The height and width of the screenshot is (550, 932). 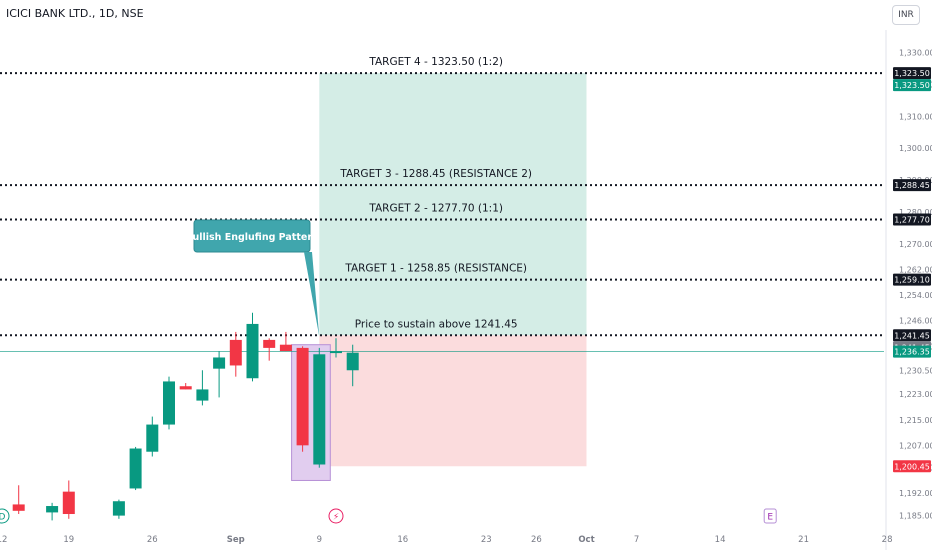 I want to click on symbol-title: ICICI BANK LTD., 1D, NSE, so click(x=75, y=13).